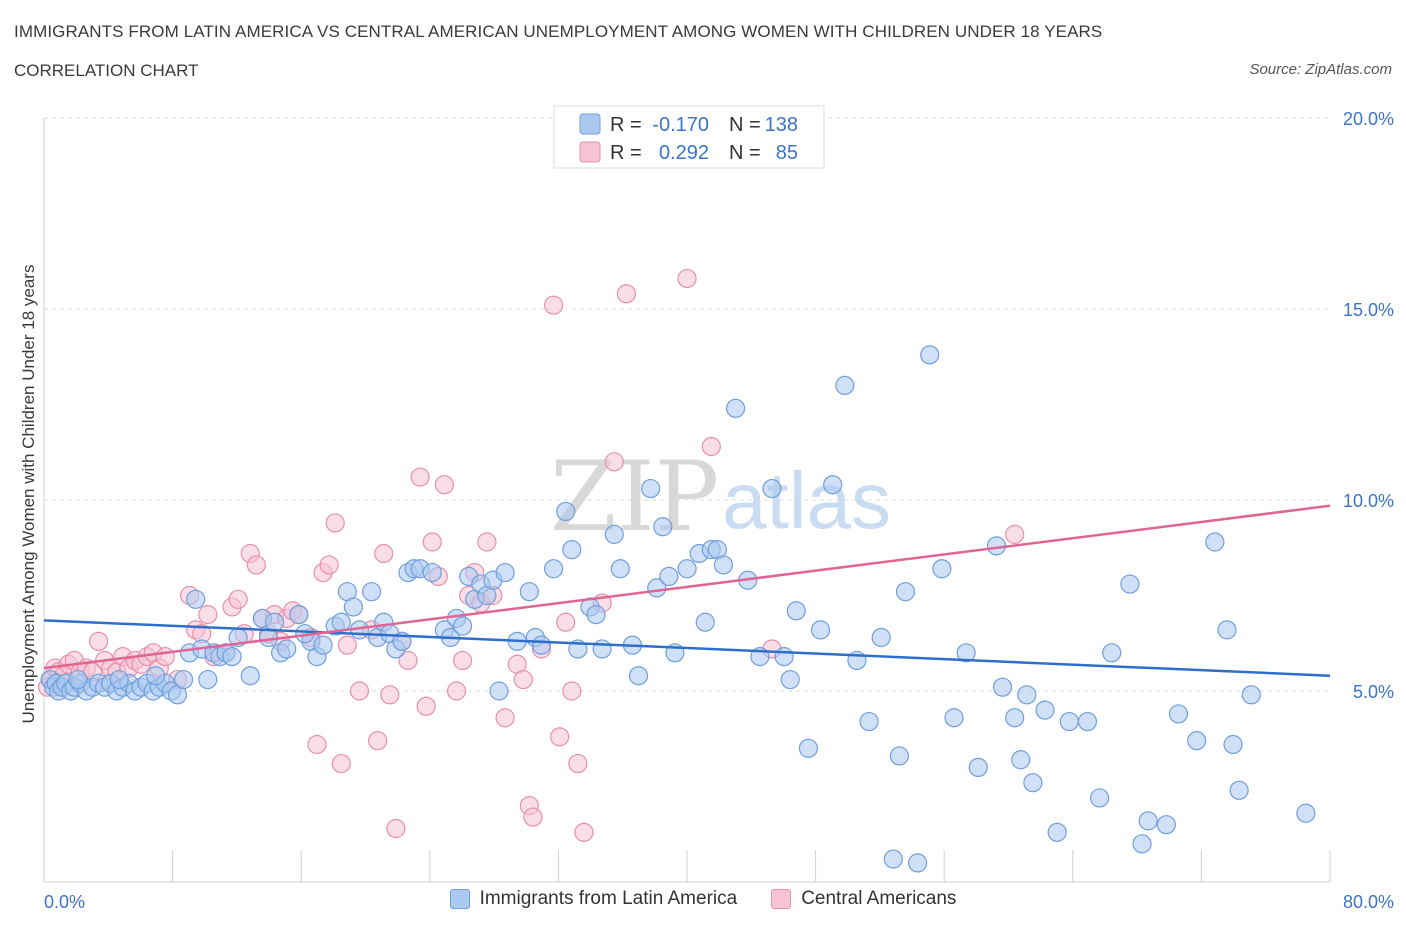  I want to click on legend-label-central-americans: Central Americans, so click(879, 898).